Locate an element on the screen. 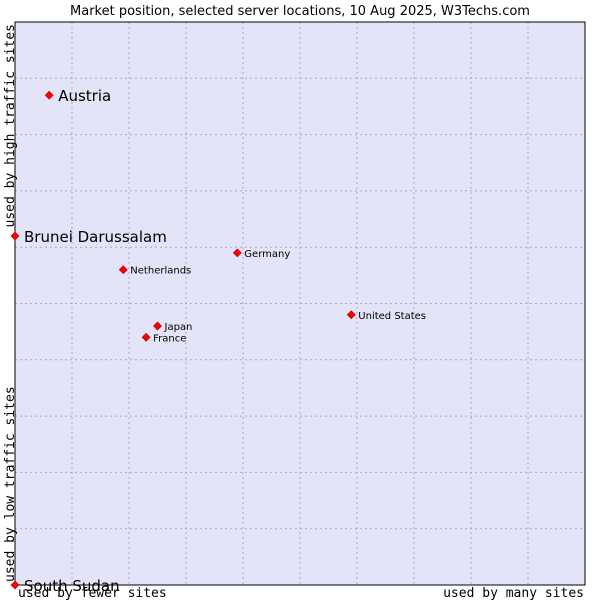  data-point-united-states: United States is located at coordinates (386, 316).